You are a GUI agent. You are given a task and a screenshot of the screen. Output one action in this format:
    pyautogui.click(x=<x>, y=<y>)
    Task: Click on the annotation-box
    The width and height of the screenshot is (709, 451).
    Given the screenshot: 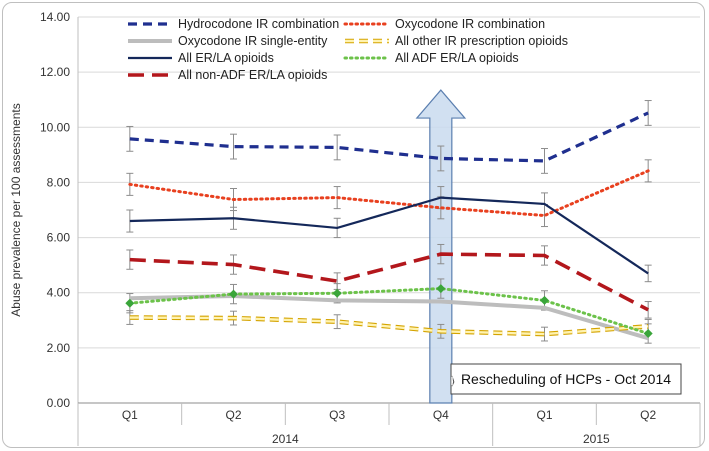 What is the action you would take?
    pyautogui.click(x=566, y=379)
    